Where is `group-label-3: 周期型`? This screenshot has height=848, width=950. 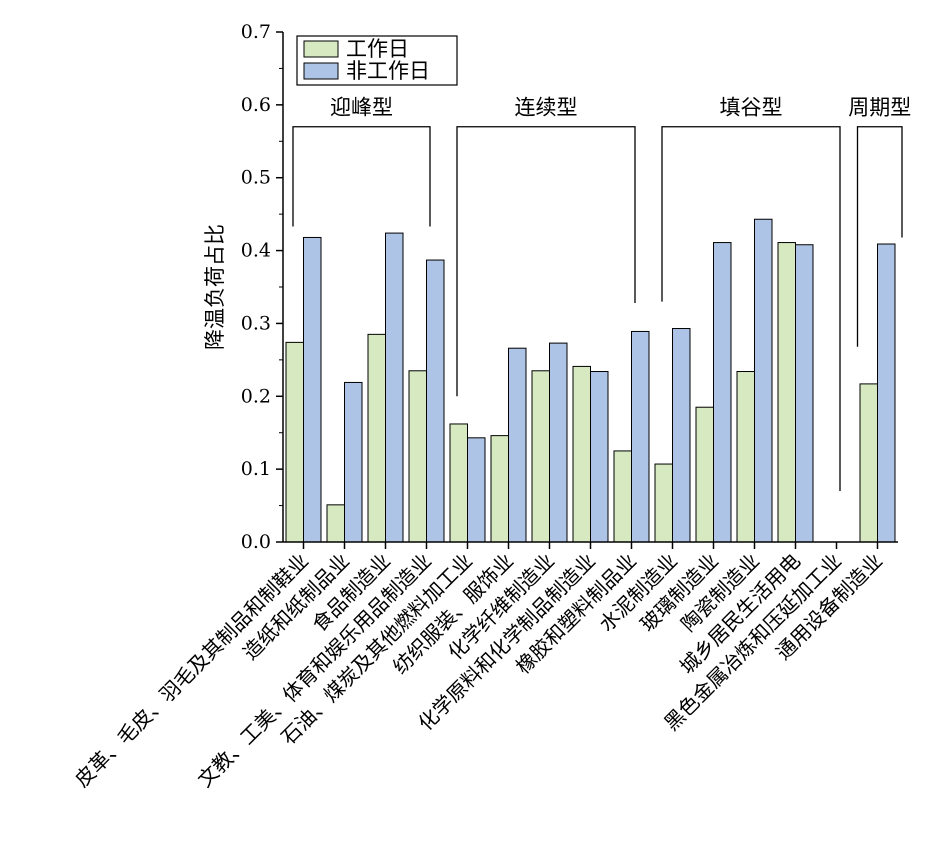
group-label-3: 周期型 is located at coordinates (879, 108).